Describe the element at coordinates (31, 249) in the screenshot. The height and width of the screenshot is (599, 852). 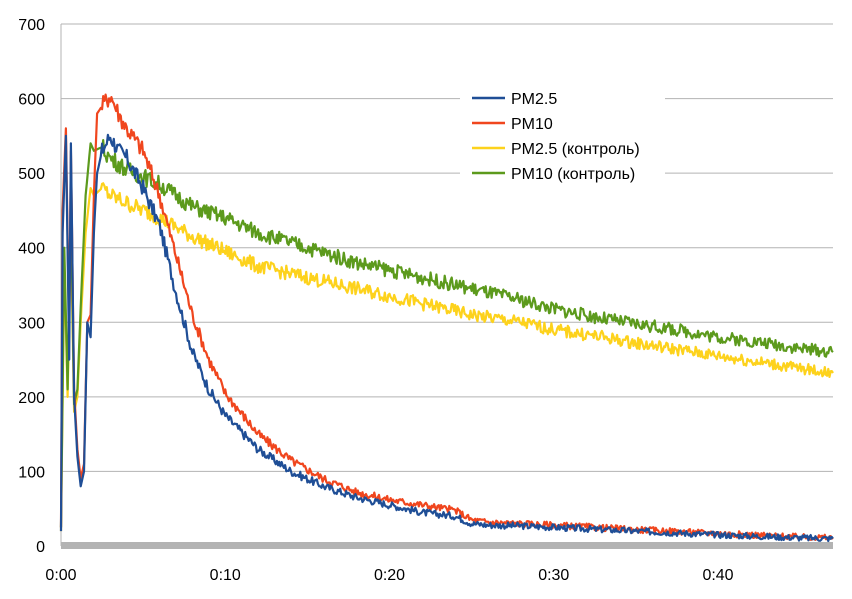
I see `y-tick-label: 400` at that location.